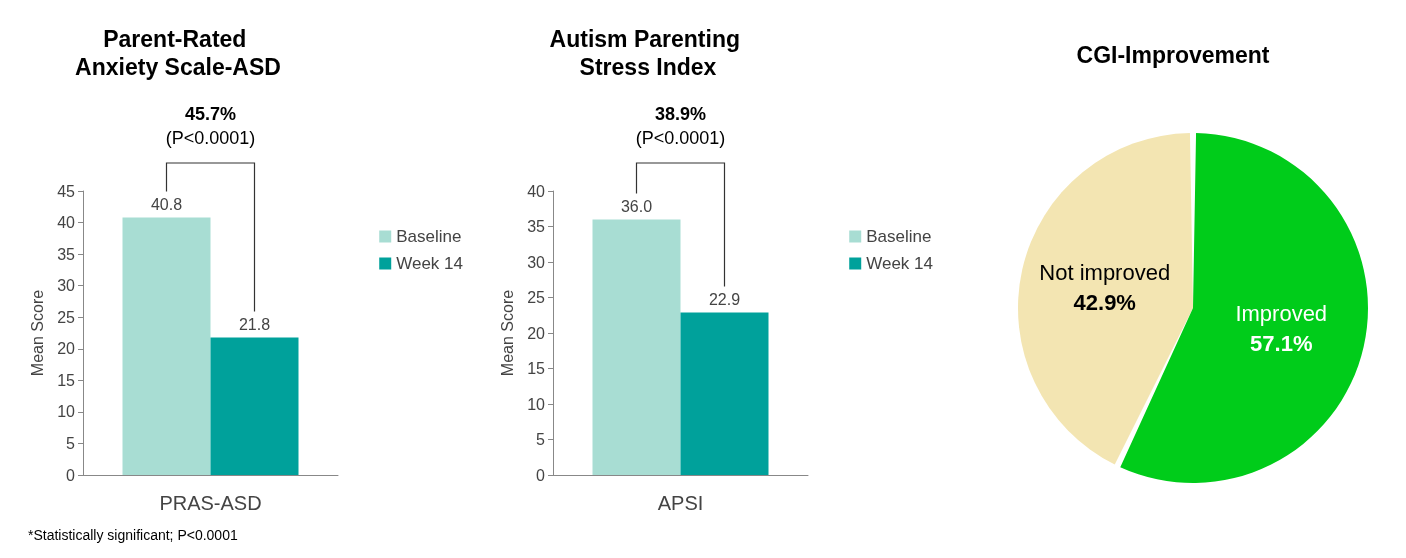 This screenshot has width=1406, height=558. What do you see at coordinates (680, 503) in the screenshot?
I see `x-tick-label: APSI` at bounding box center [680, 503].